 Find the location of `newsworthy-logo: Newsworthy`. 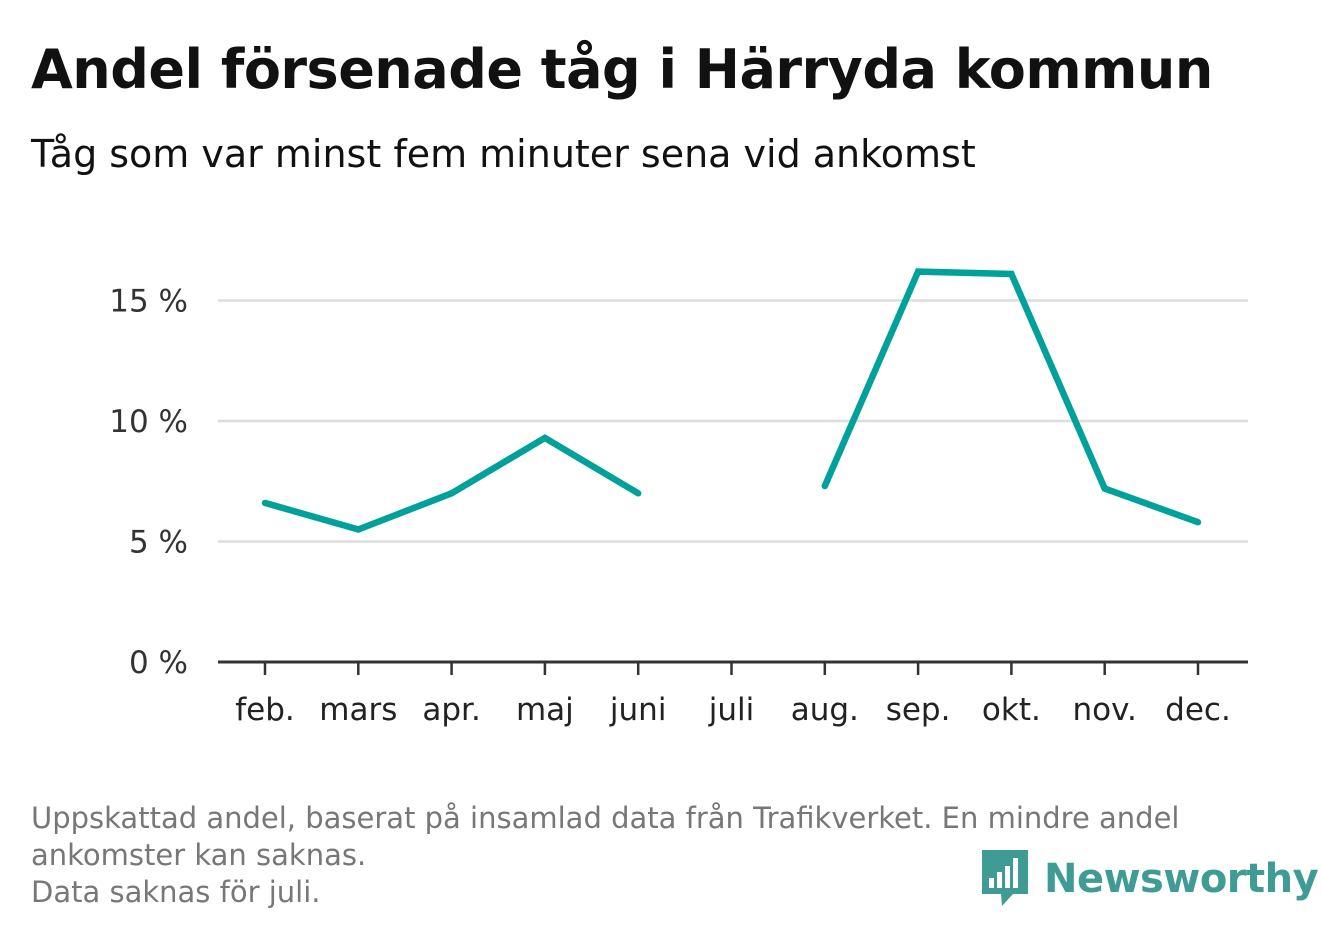

newsworthy-logo: Newsworthy is located at coordinates (1149, 879).